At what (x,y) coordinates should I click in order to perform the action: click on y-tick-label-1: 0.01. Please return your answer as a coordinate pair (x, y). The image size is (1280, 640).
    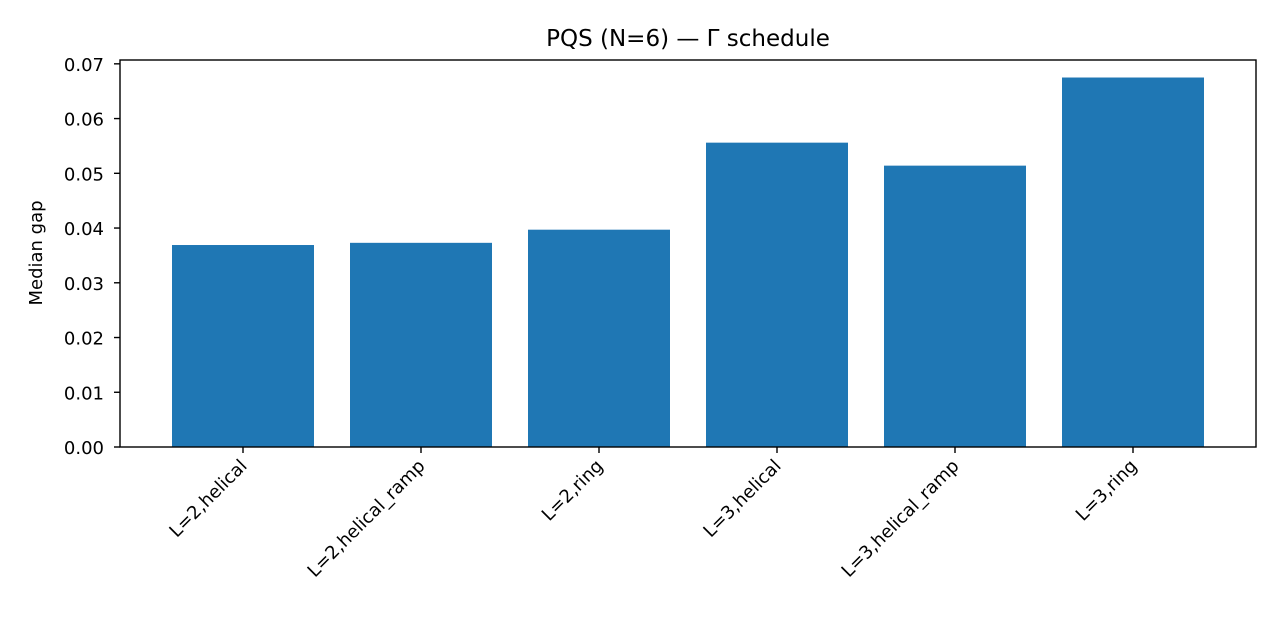
    Looking at the image, I should click on (84, 393).